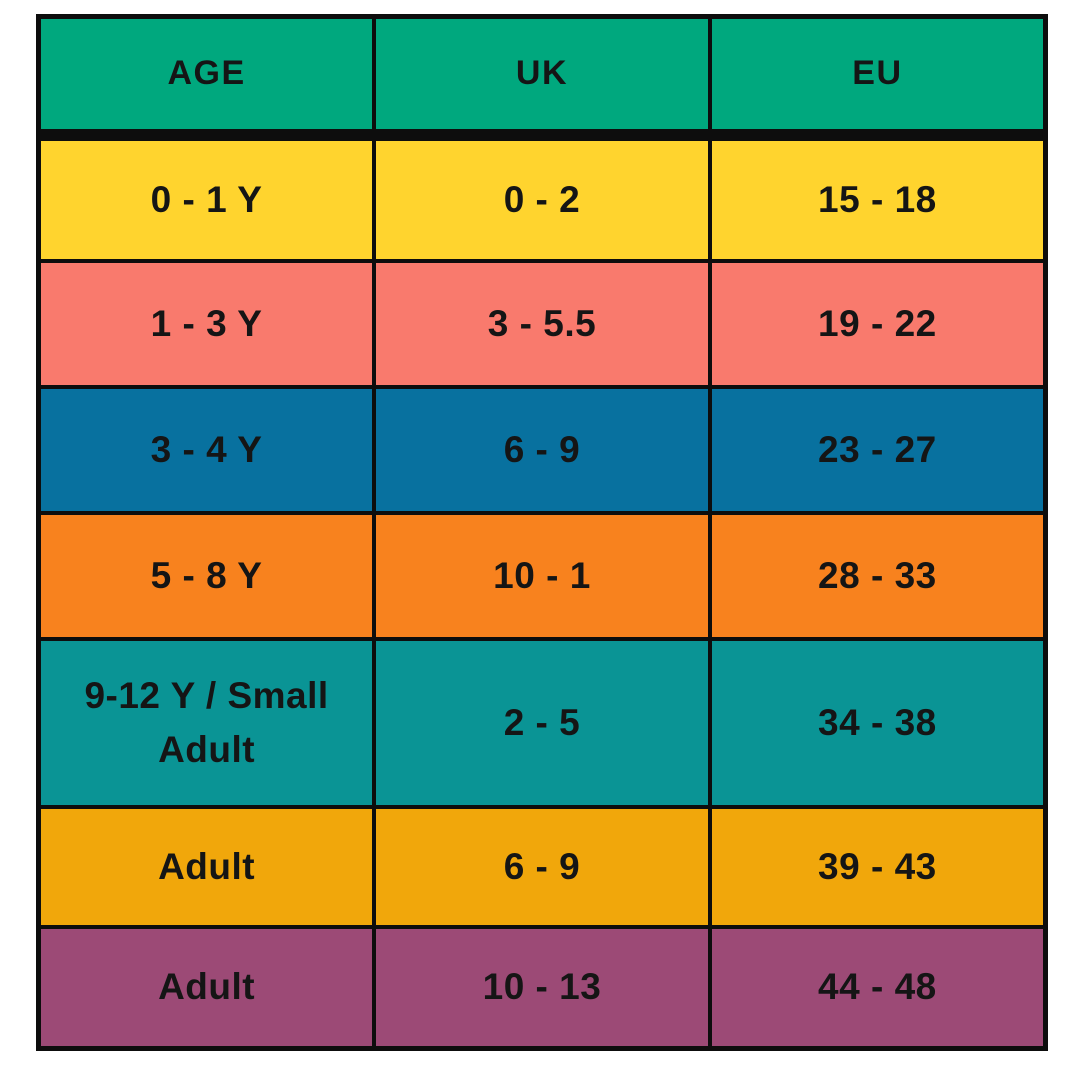  I want to click on table-header: AGE UK EU, so click(542, 77).